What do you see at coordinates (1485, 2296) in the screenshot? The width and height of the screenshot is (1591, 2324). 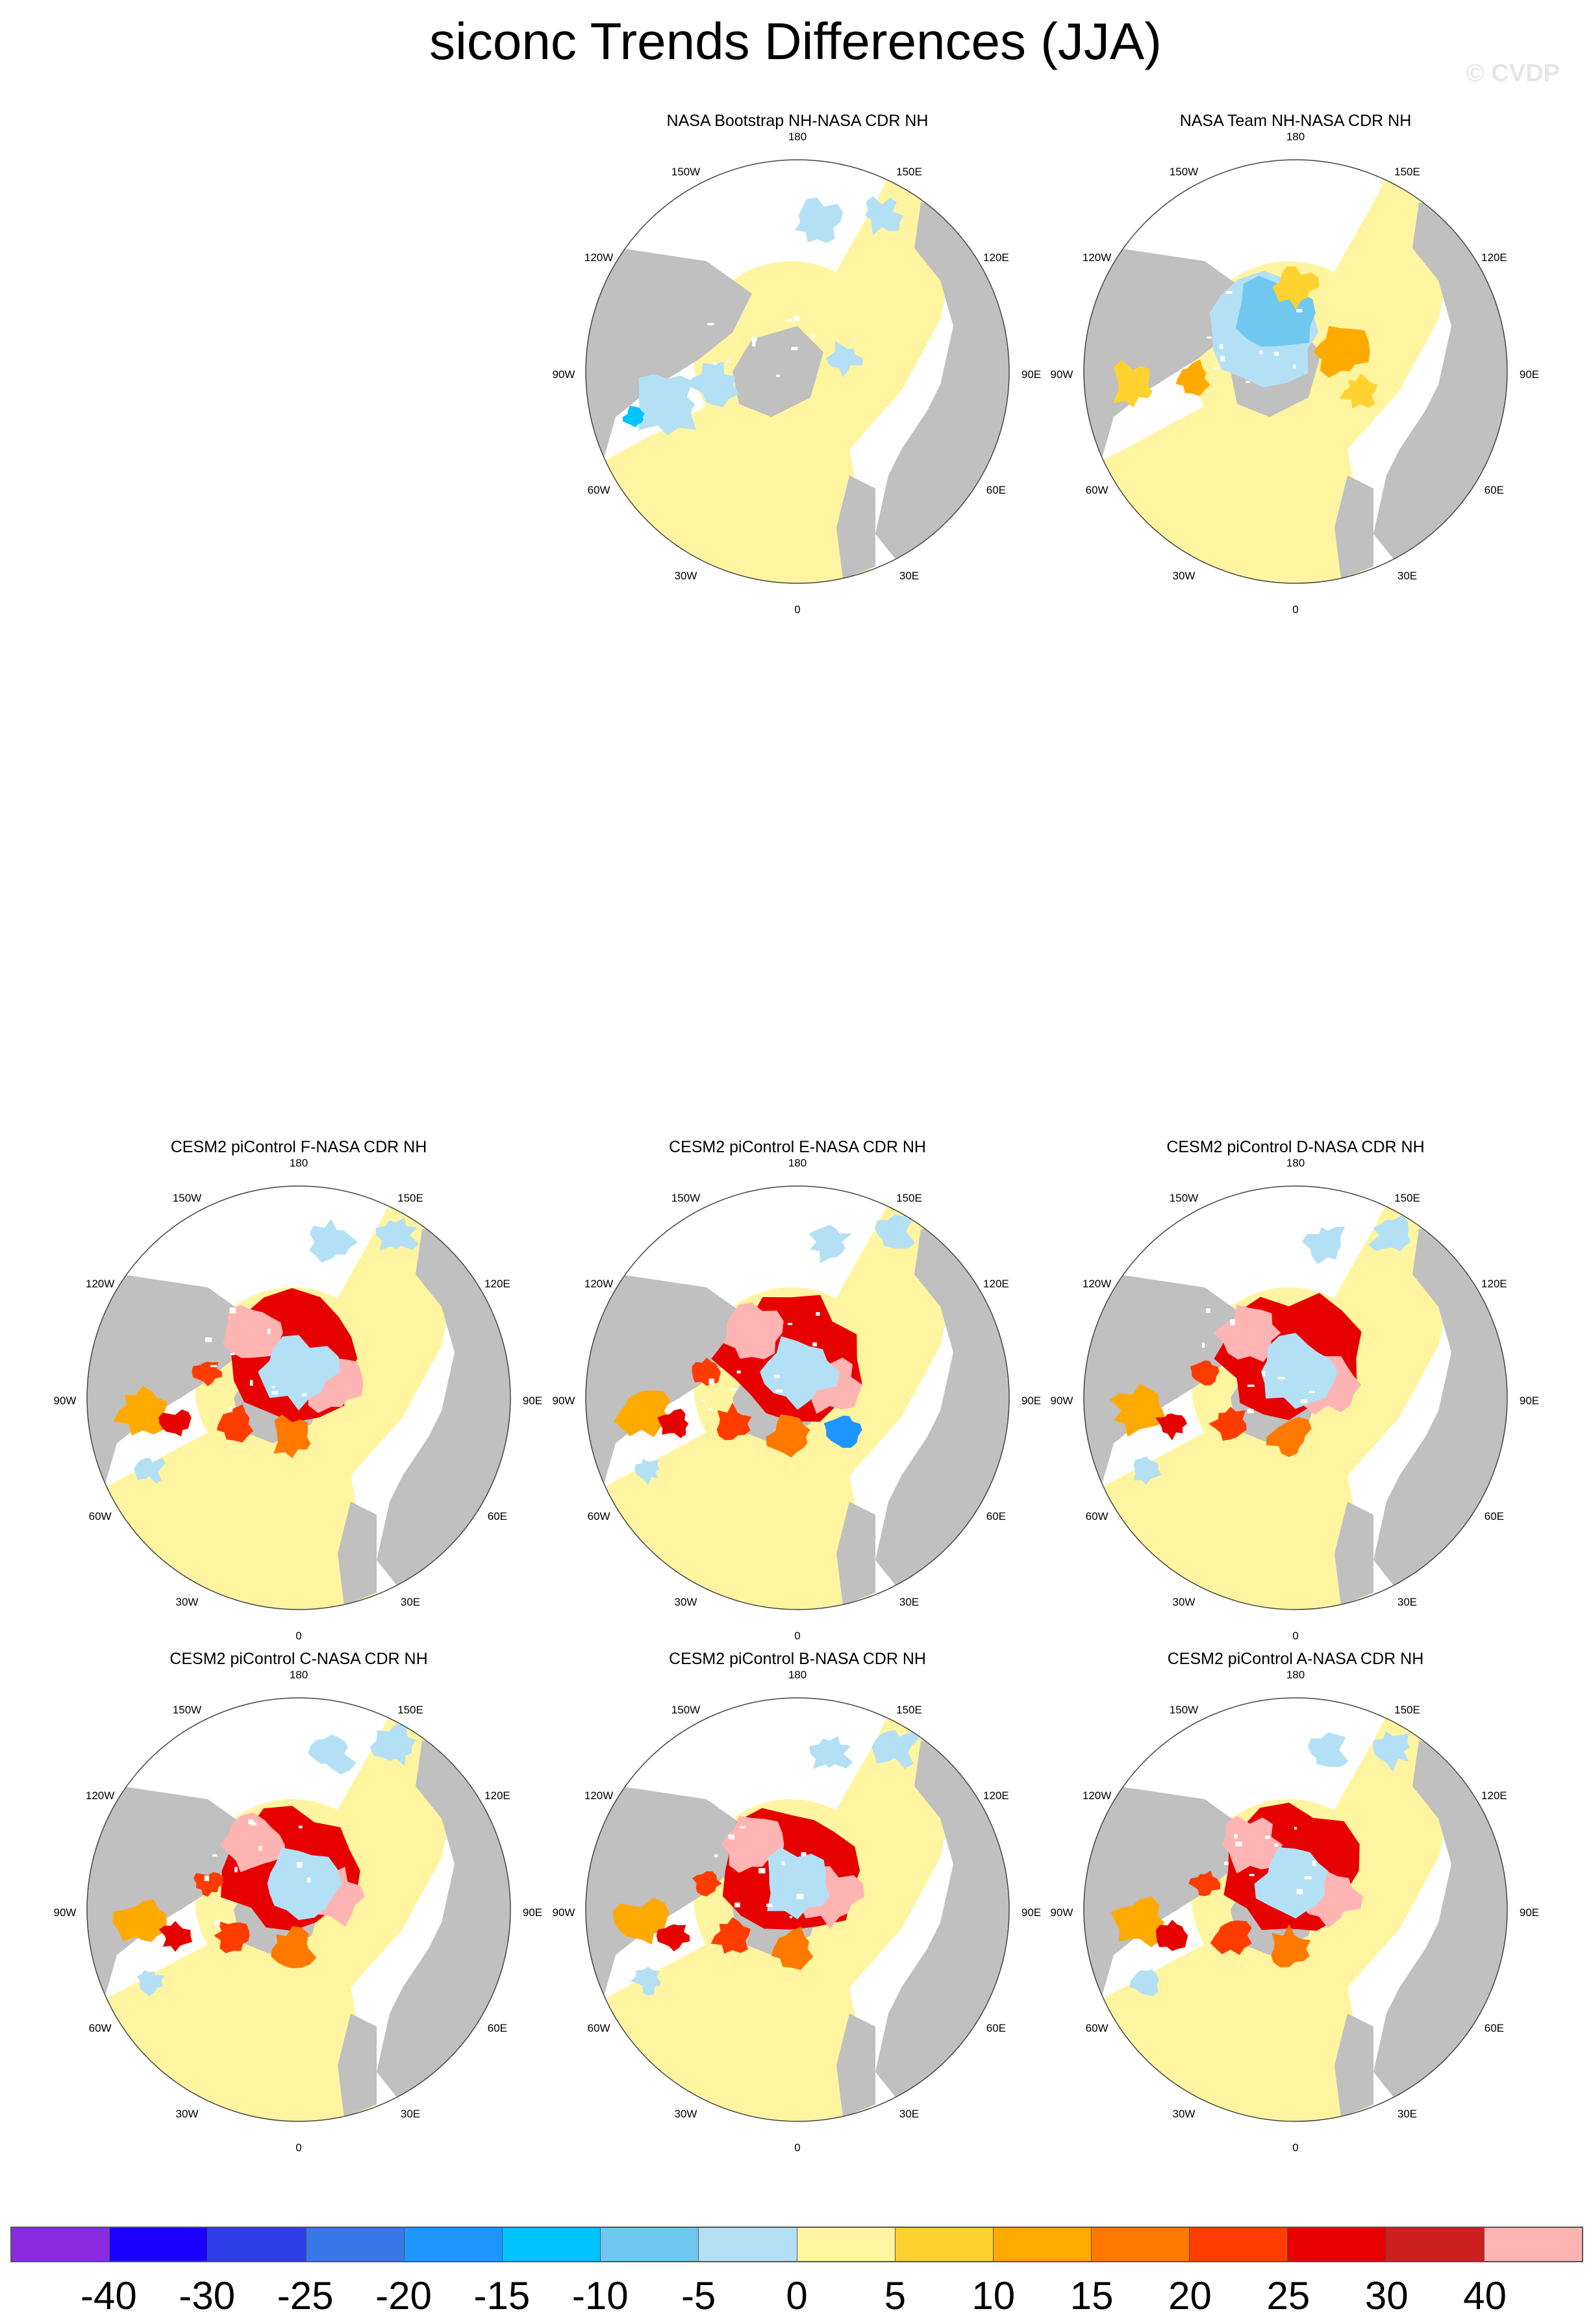 I see `colorbar-label: 40` at bounding box center [1485, 2296].